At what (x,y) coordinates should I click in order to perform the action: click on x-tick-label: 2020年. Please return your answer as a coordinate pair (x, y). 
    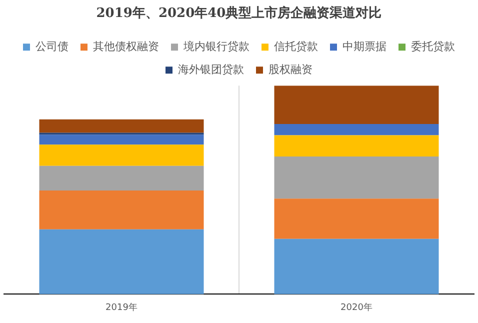
    Looking at the image, I should click on (356, 307).